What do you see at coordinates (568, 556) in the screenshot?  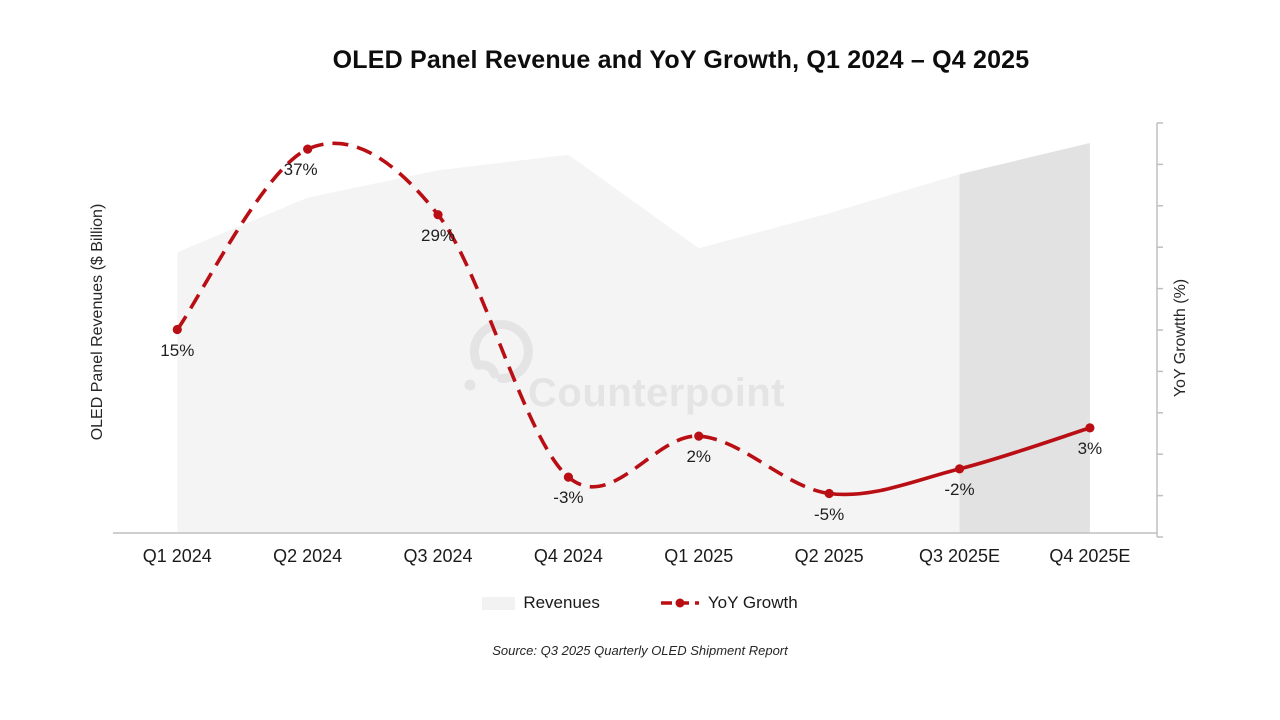 I see `x-axis-label-q4-2024: Q4 2024` at bounding box center [568, 556].